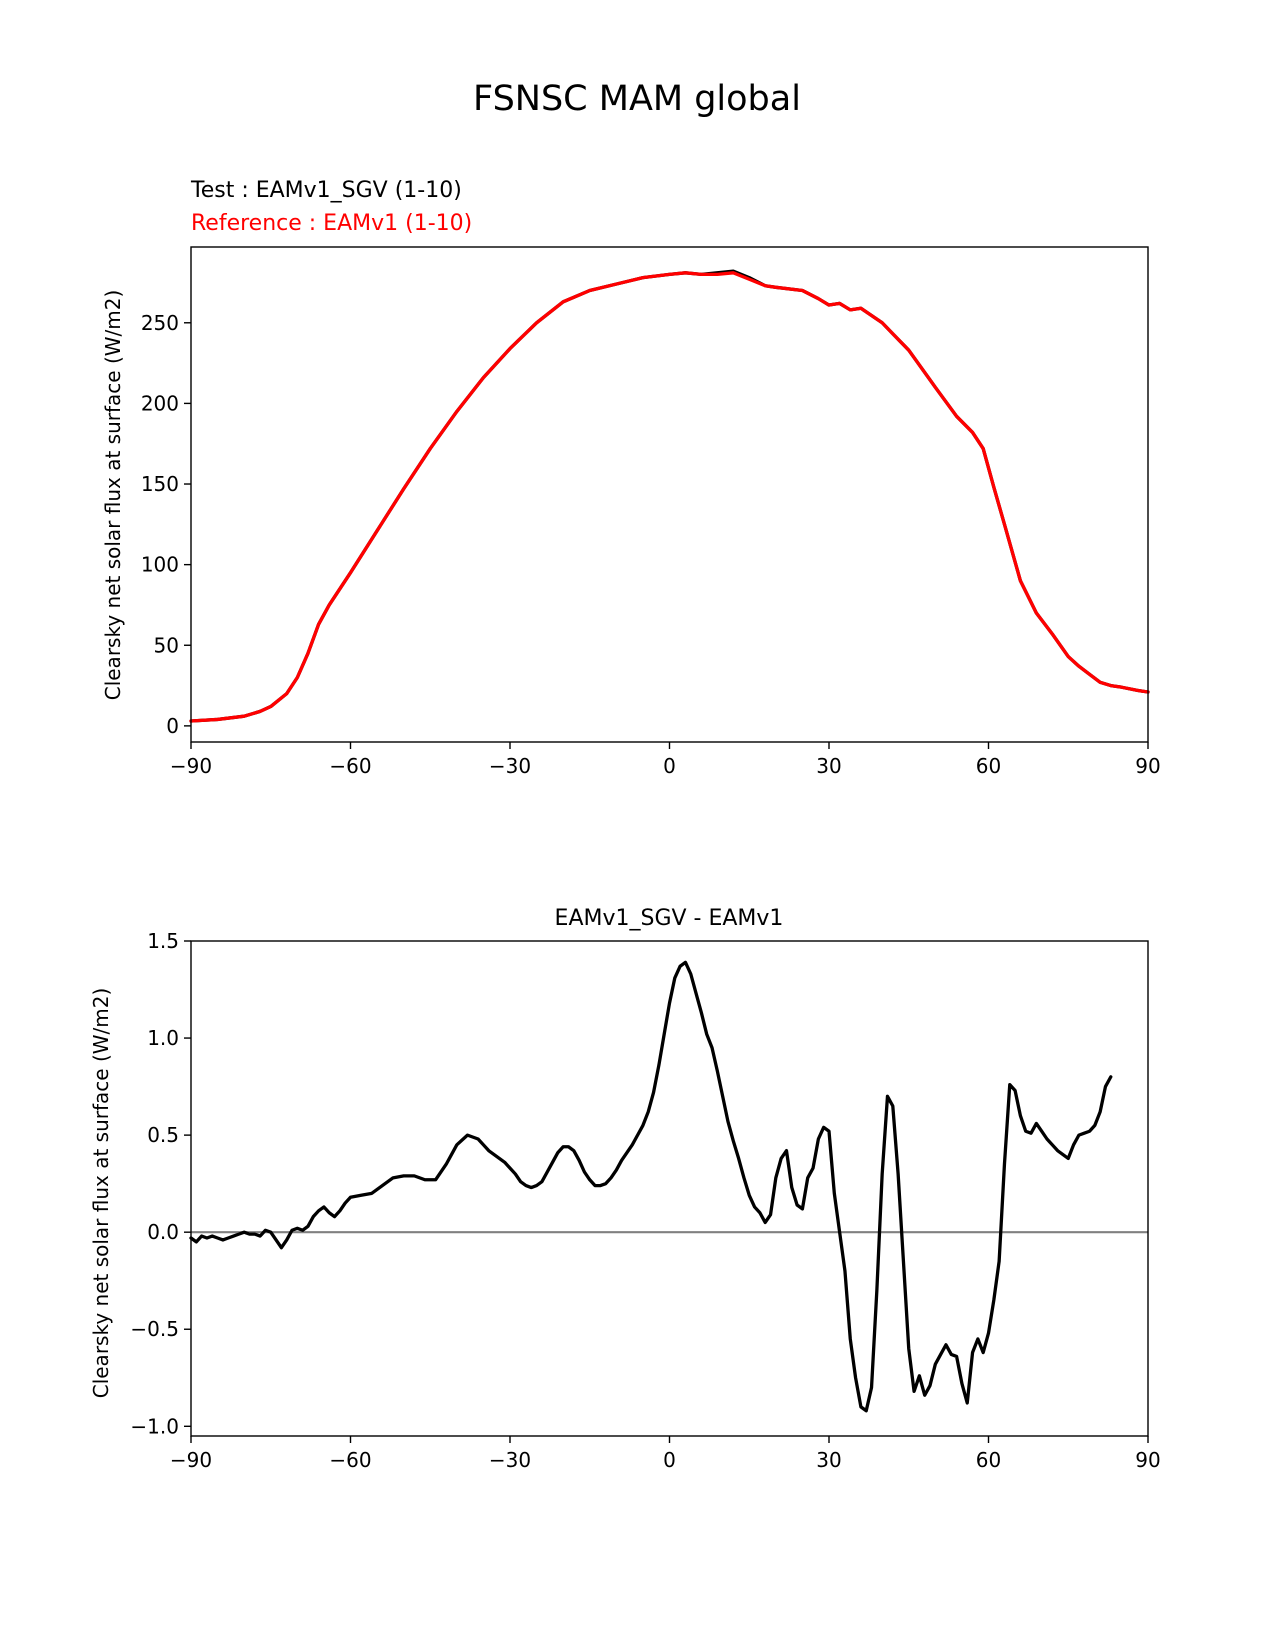 This screenshot has width=1275, height=1650. What do you see at coordinates (160, 323) in the screenshot?
I see `top-y-tick-label: 250` at bounding box center [160, 323].